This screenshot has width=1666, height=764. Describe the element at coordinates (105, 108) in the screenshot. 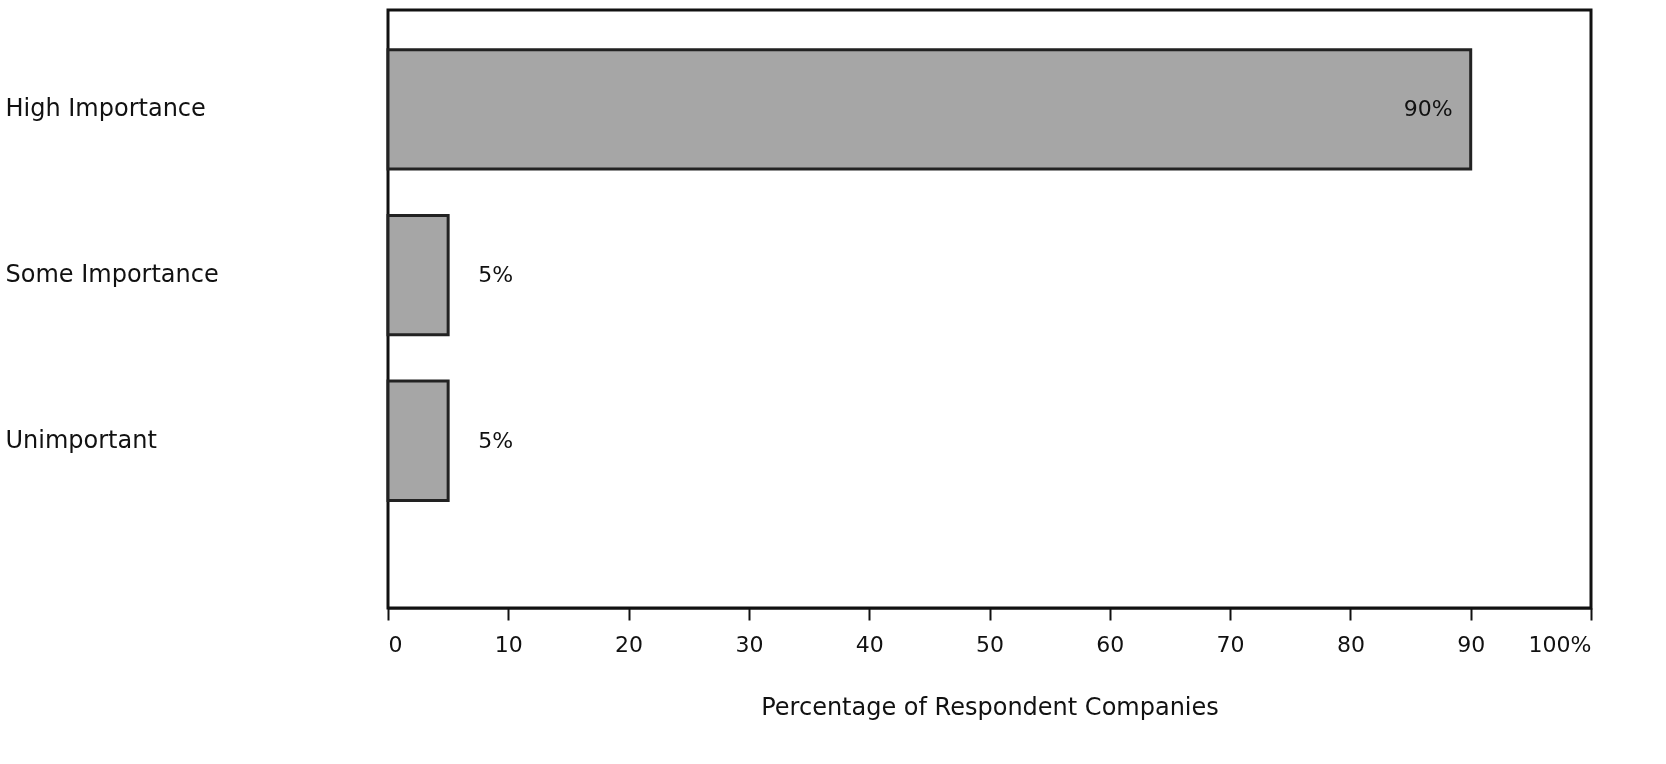

I see `y-tick-label: High Importance` at that location.